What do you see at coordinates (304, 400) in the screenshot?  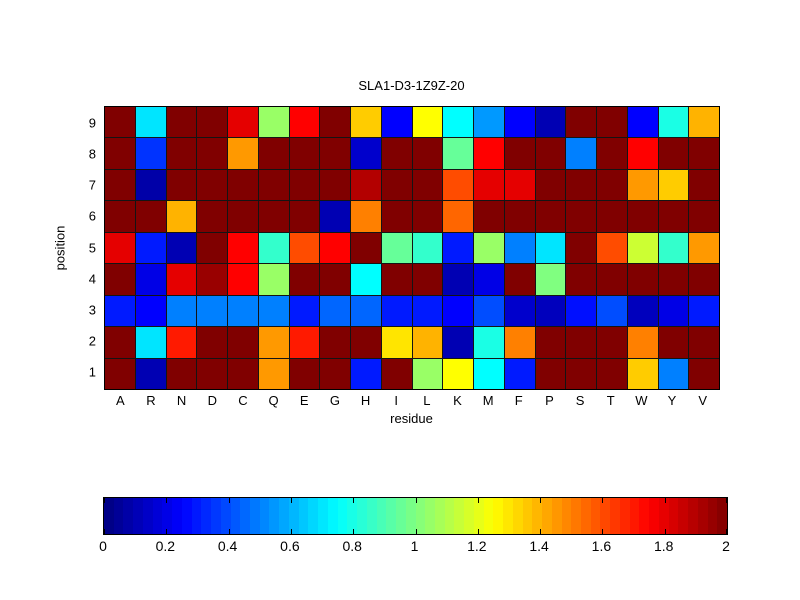 I see `x-tick-label: E` at bounding box center [304, 400].